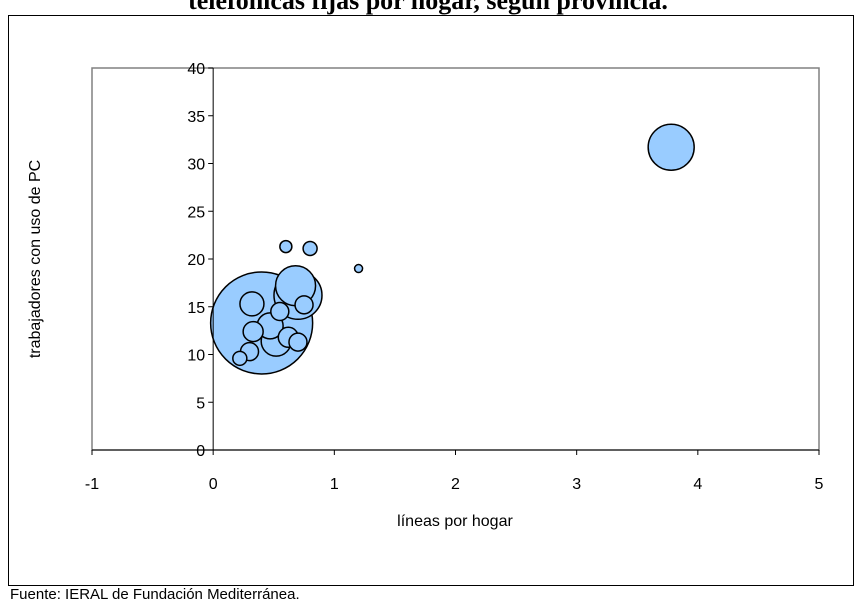 This screenshot has height=603, width=856. I want to click on x-tick-label: 3, so click(576, 484).